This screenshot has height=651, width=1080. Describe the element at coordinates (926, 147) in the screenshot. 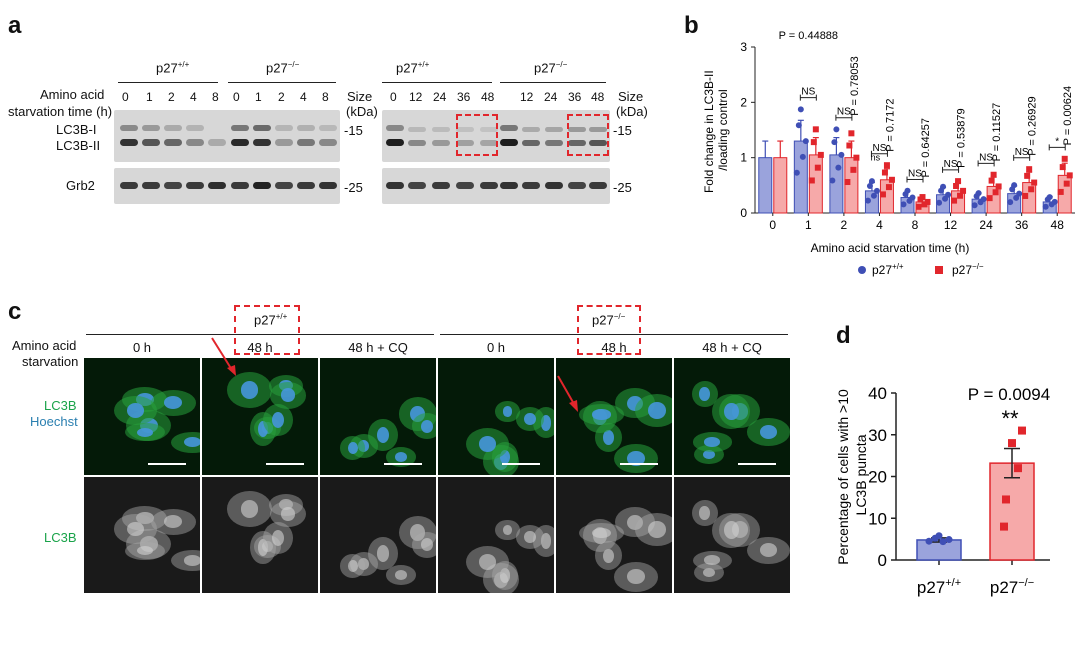

I see `p-value-label: P = 0.64257` at that location.